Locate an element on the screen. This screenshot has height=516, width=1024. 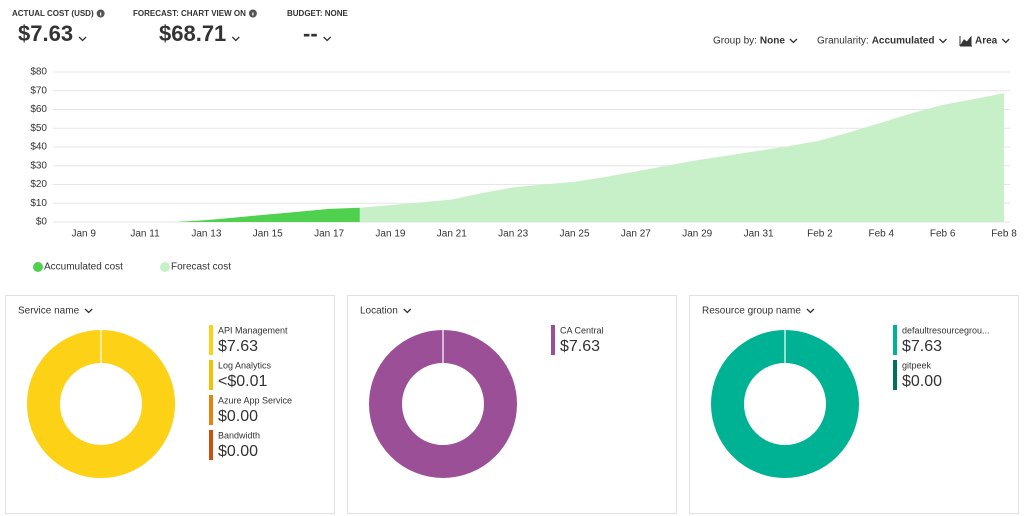
legend-value: <$0.01 is located at coordinates (242, 381).